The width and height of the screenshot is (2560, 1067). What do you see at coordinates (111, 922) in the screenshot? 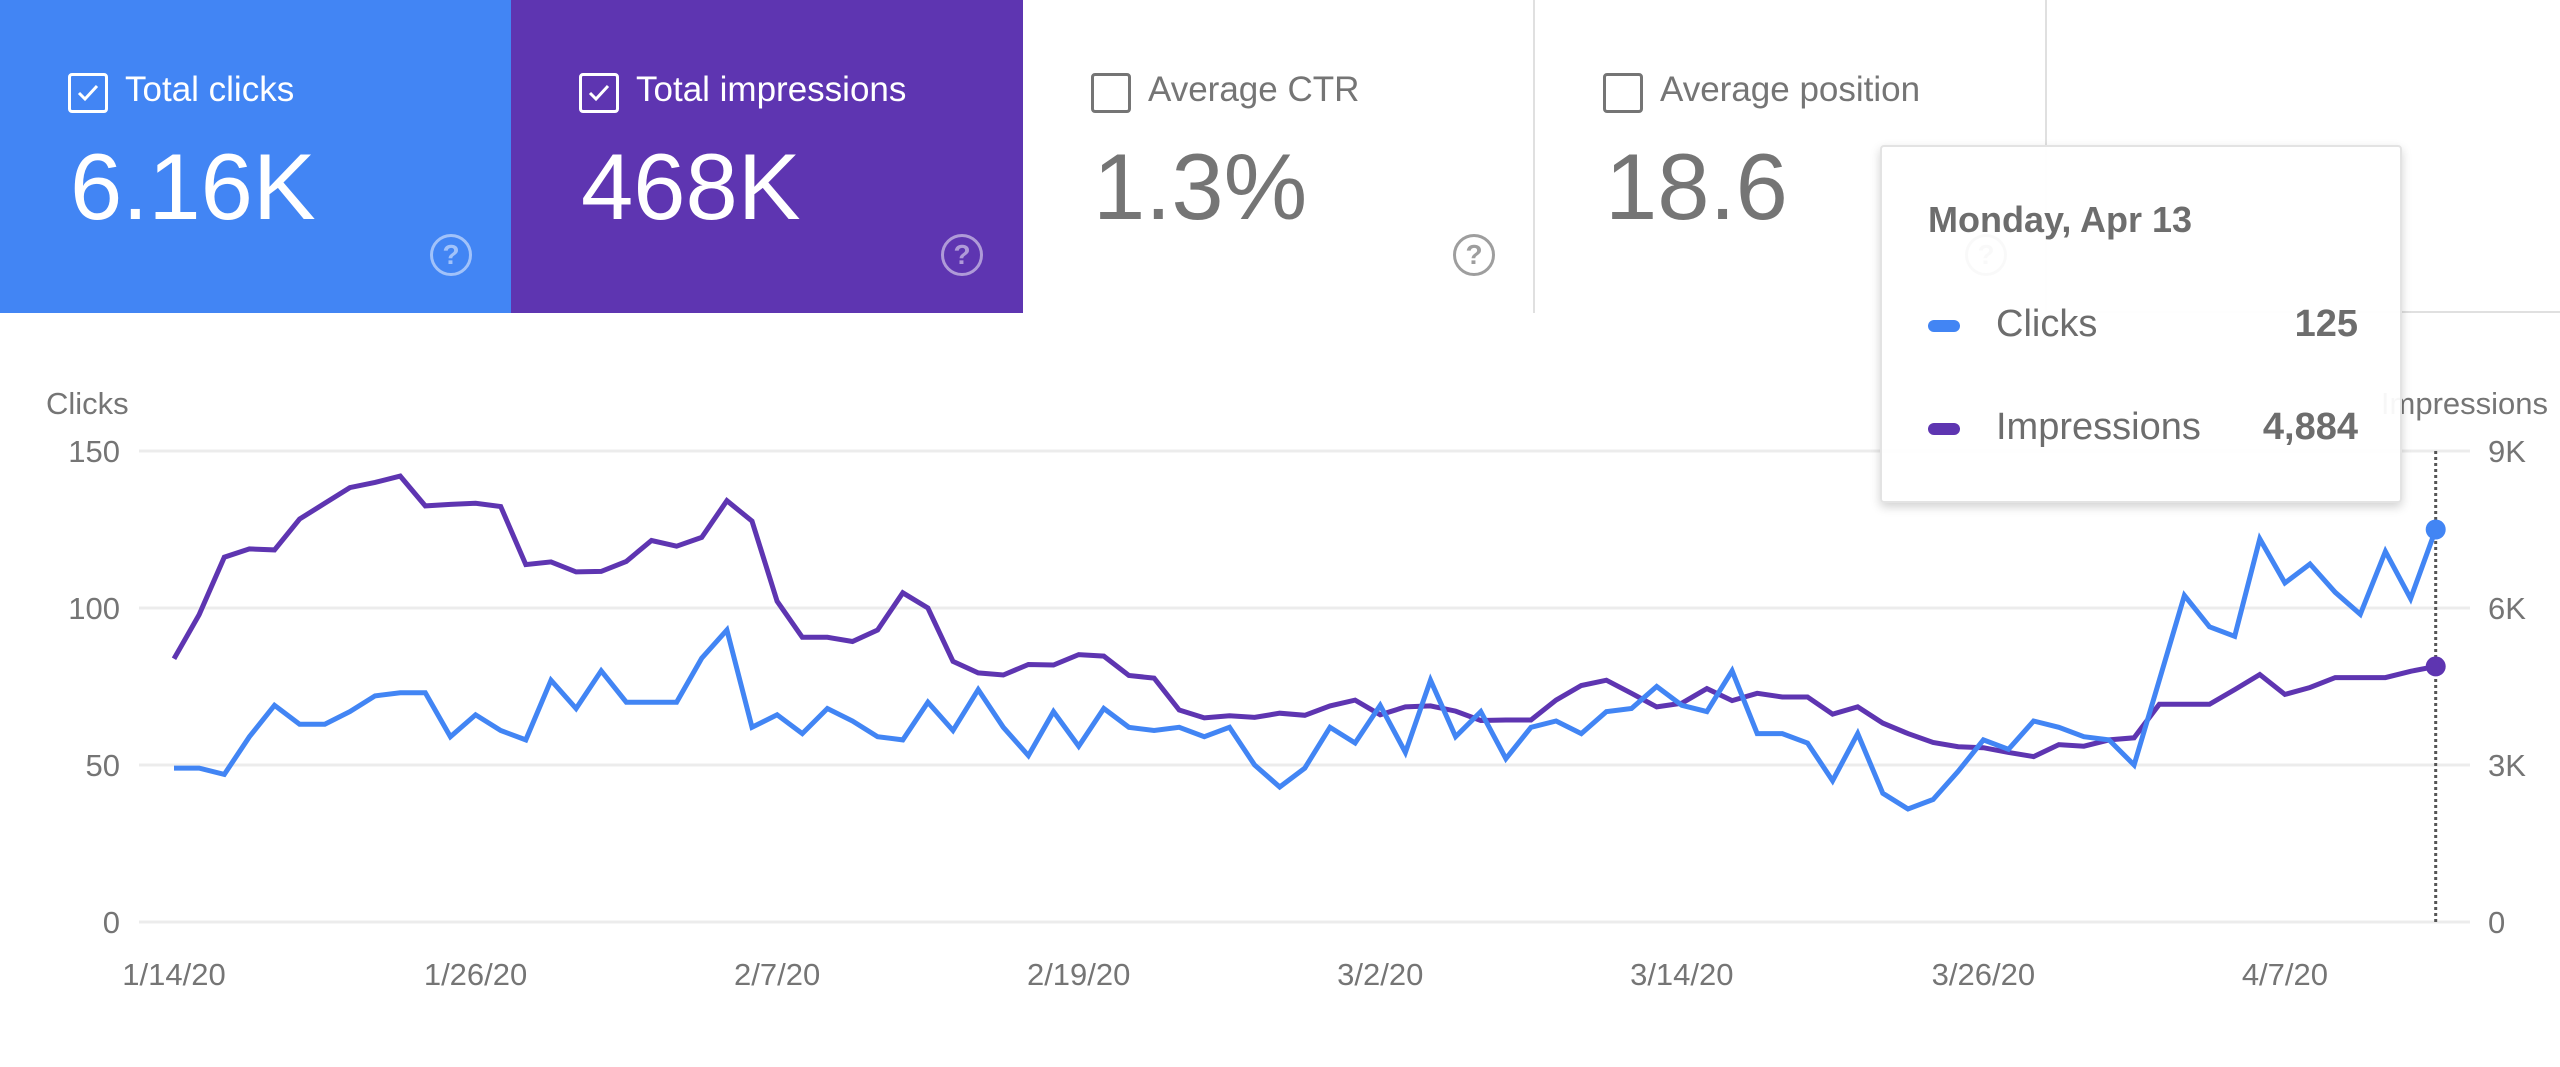
I see `left-tick-label: 0` at bounding box center [111, 922].